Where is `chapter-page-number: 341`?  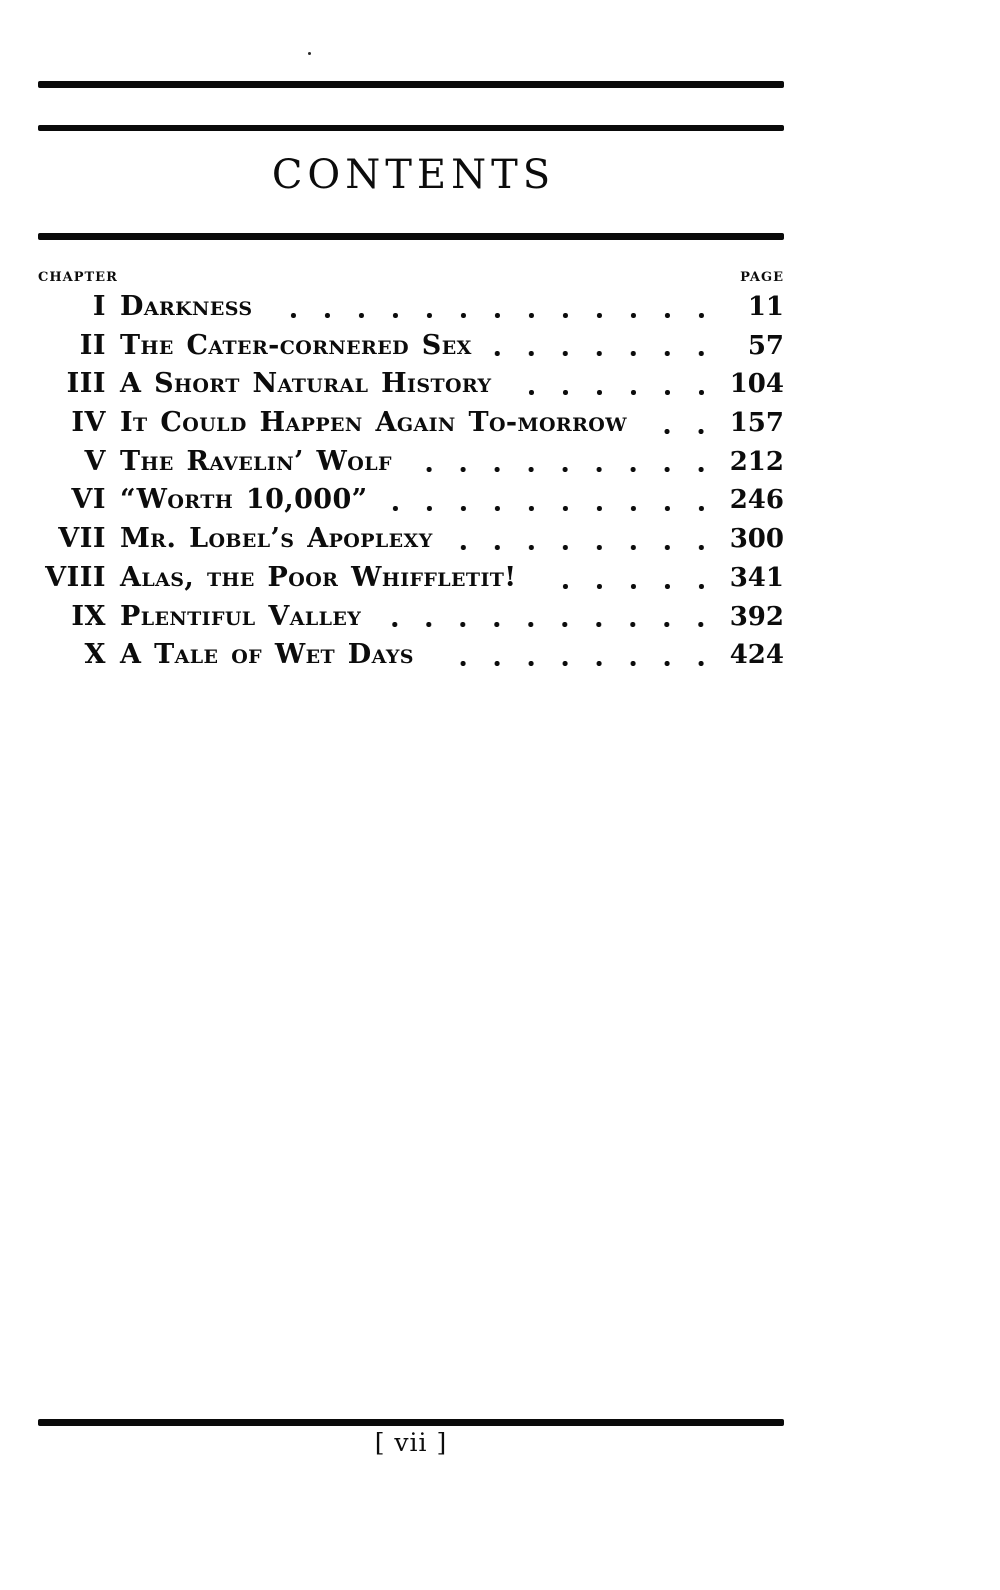
chapter-page-number: 341 is located at coordinates (756, 577).